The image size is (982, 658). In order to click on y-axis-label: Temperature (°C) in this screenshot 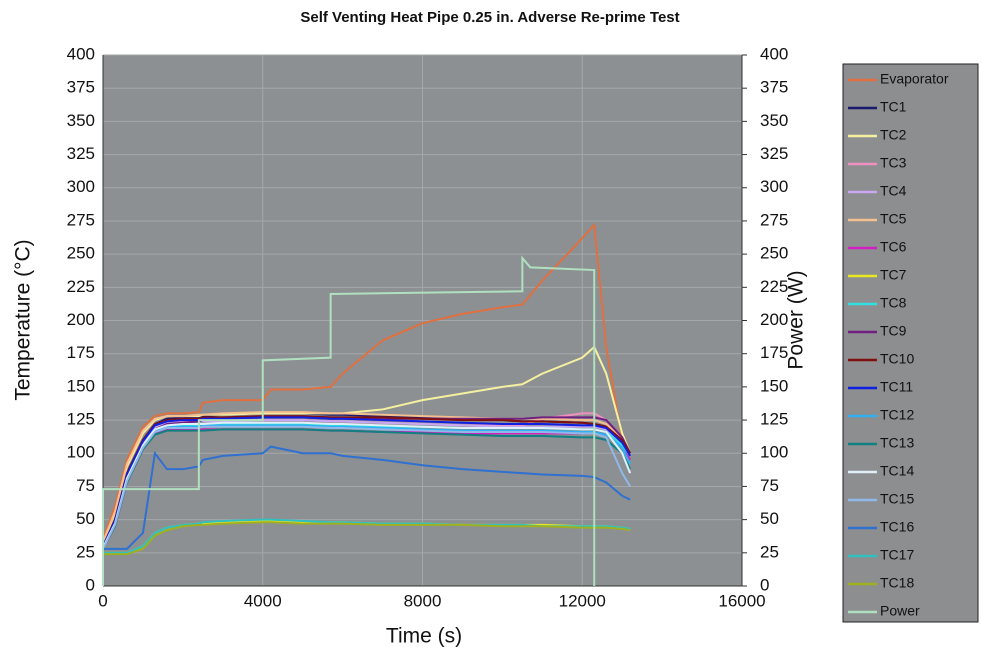, I will do `click(23, 319)`.